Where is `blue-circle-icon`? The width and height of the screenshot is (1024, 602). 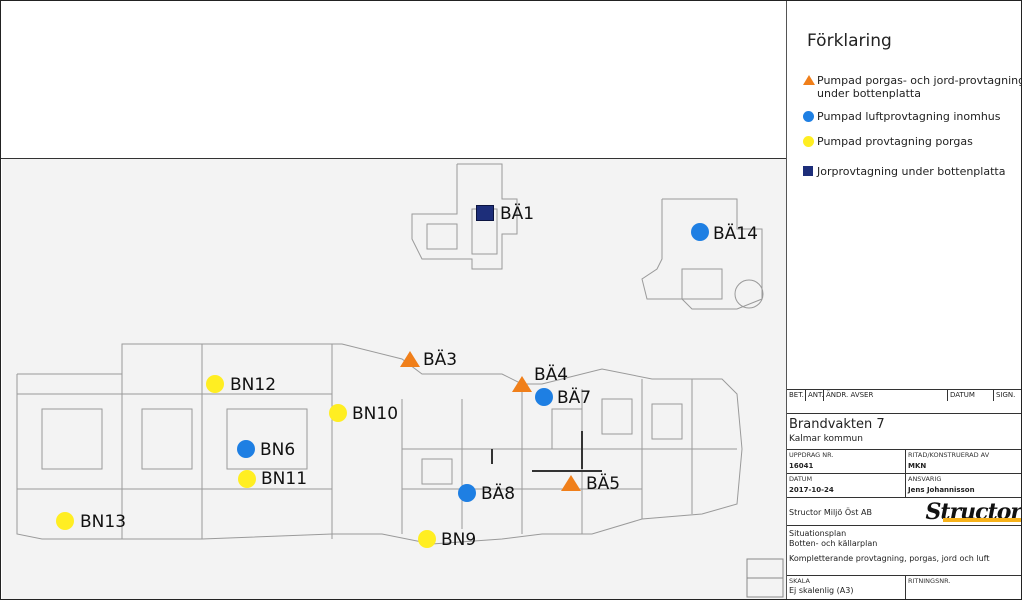
blue-circle-icon is located at coordinates (808, 116).